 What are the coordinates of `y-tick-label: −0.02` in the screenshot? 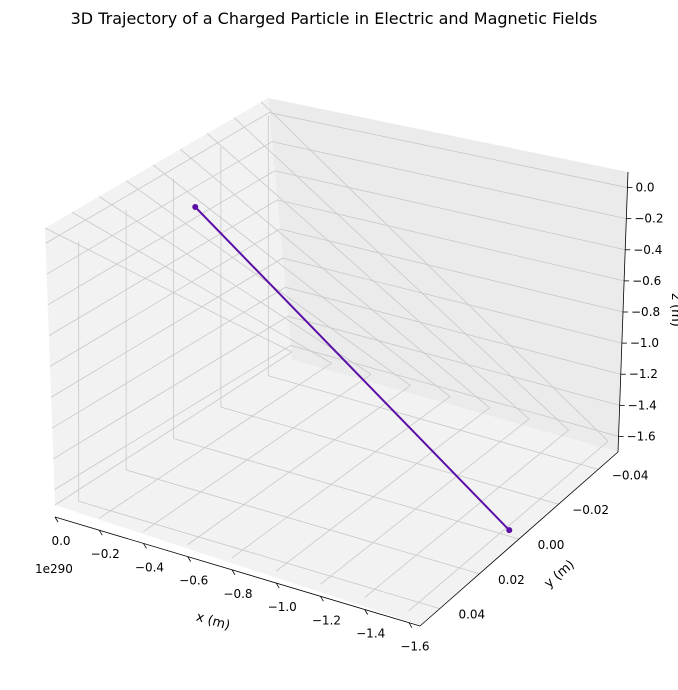 It's located at (590, 510).